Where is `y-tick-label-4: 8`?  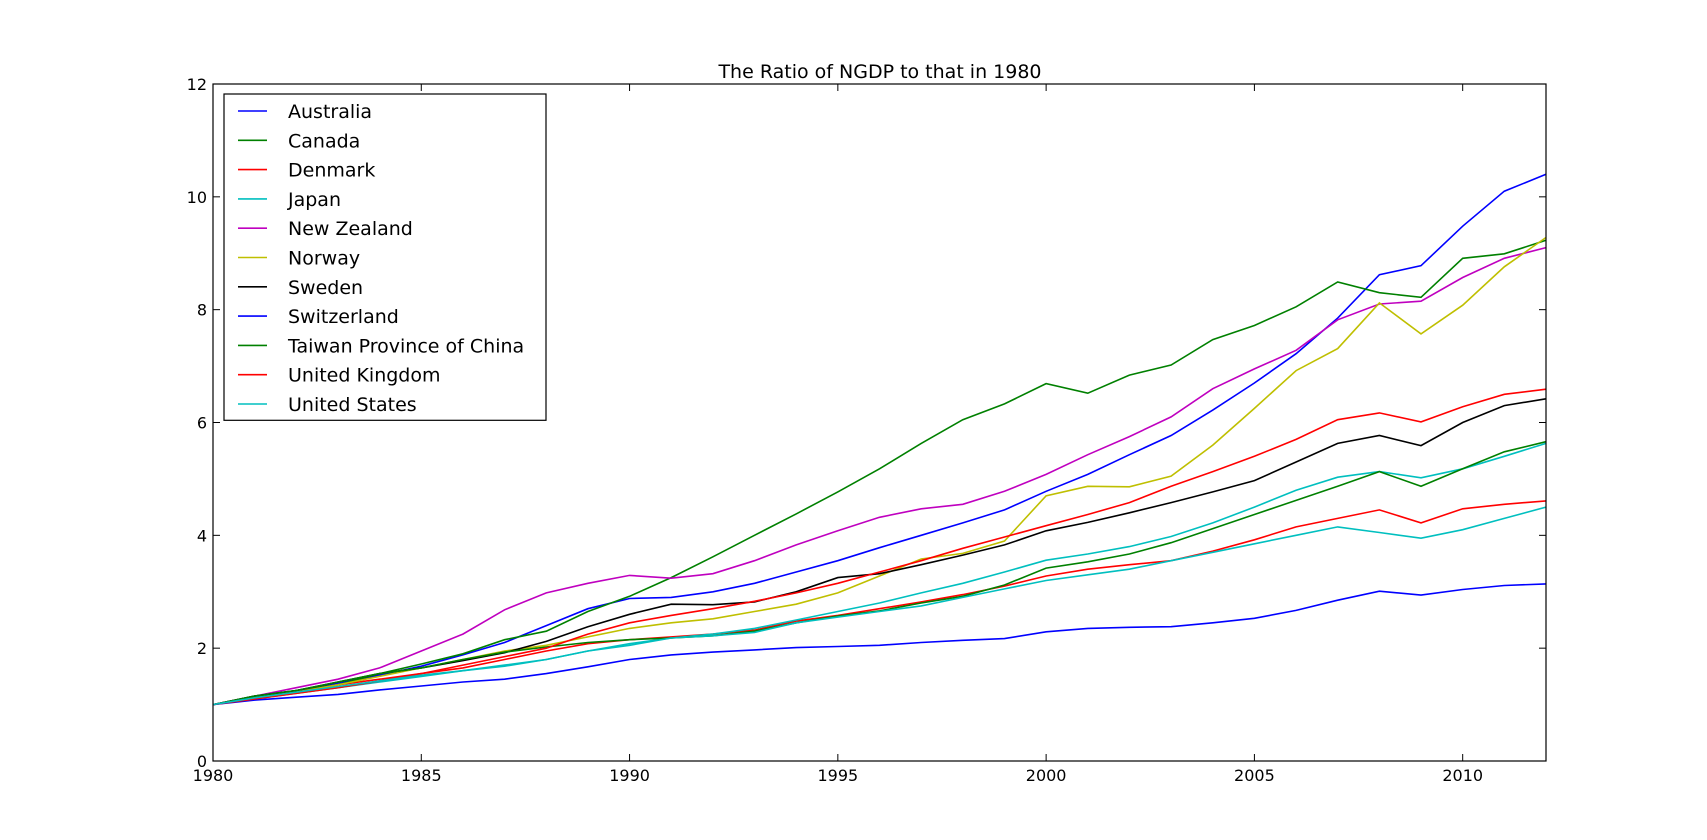
y-tick-label-4: 8 is located at coordinates (202, 310).